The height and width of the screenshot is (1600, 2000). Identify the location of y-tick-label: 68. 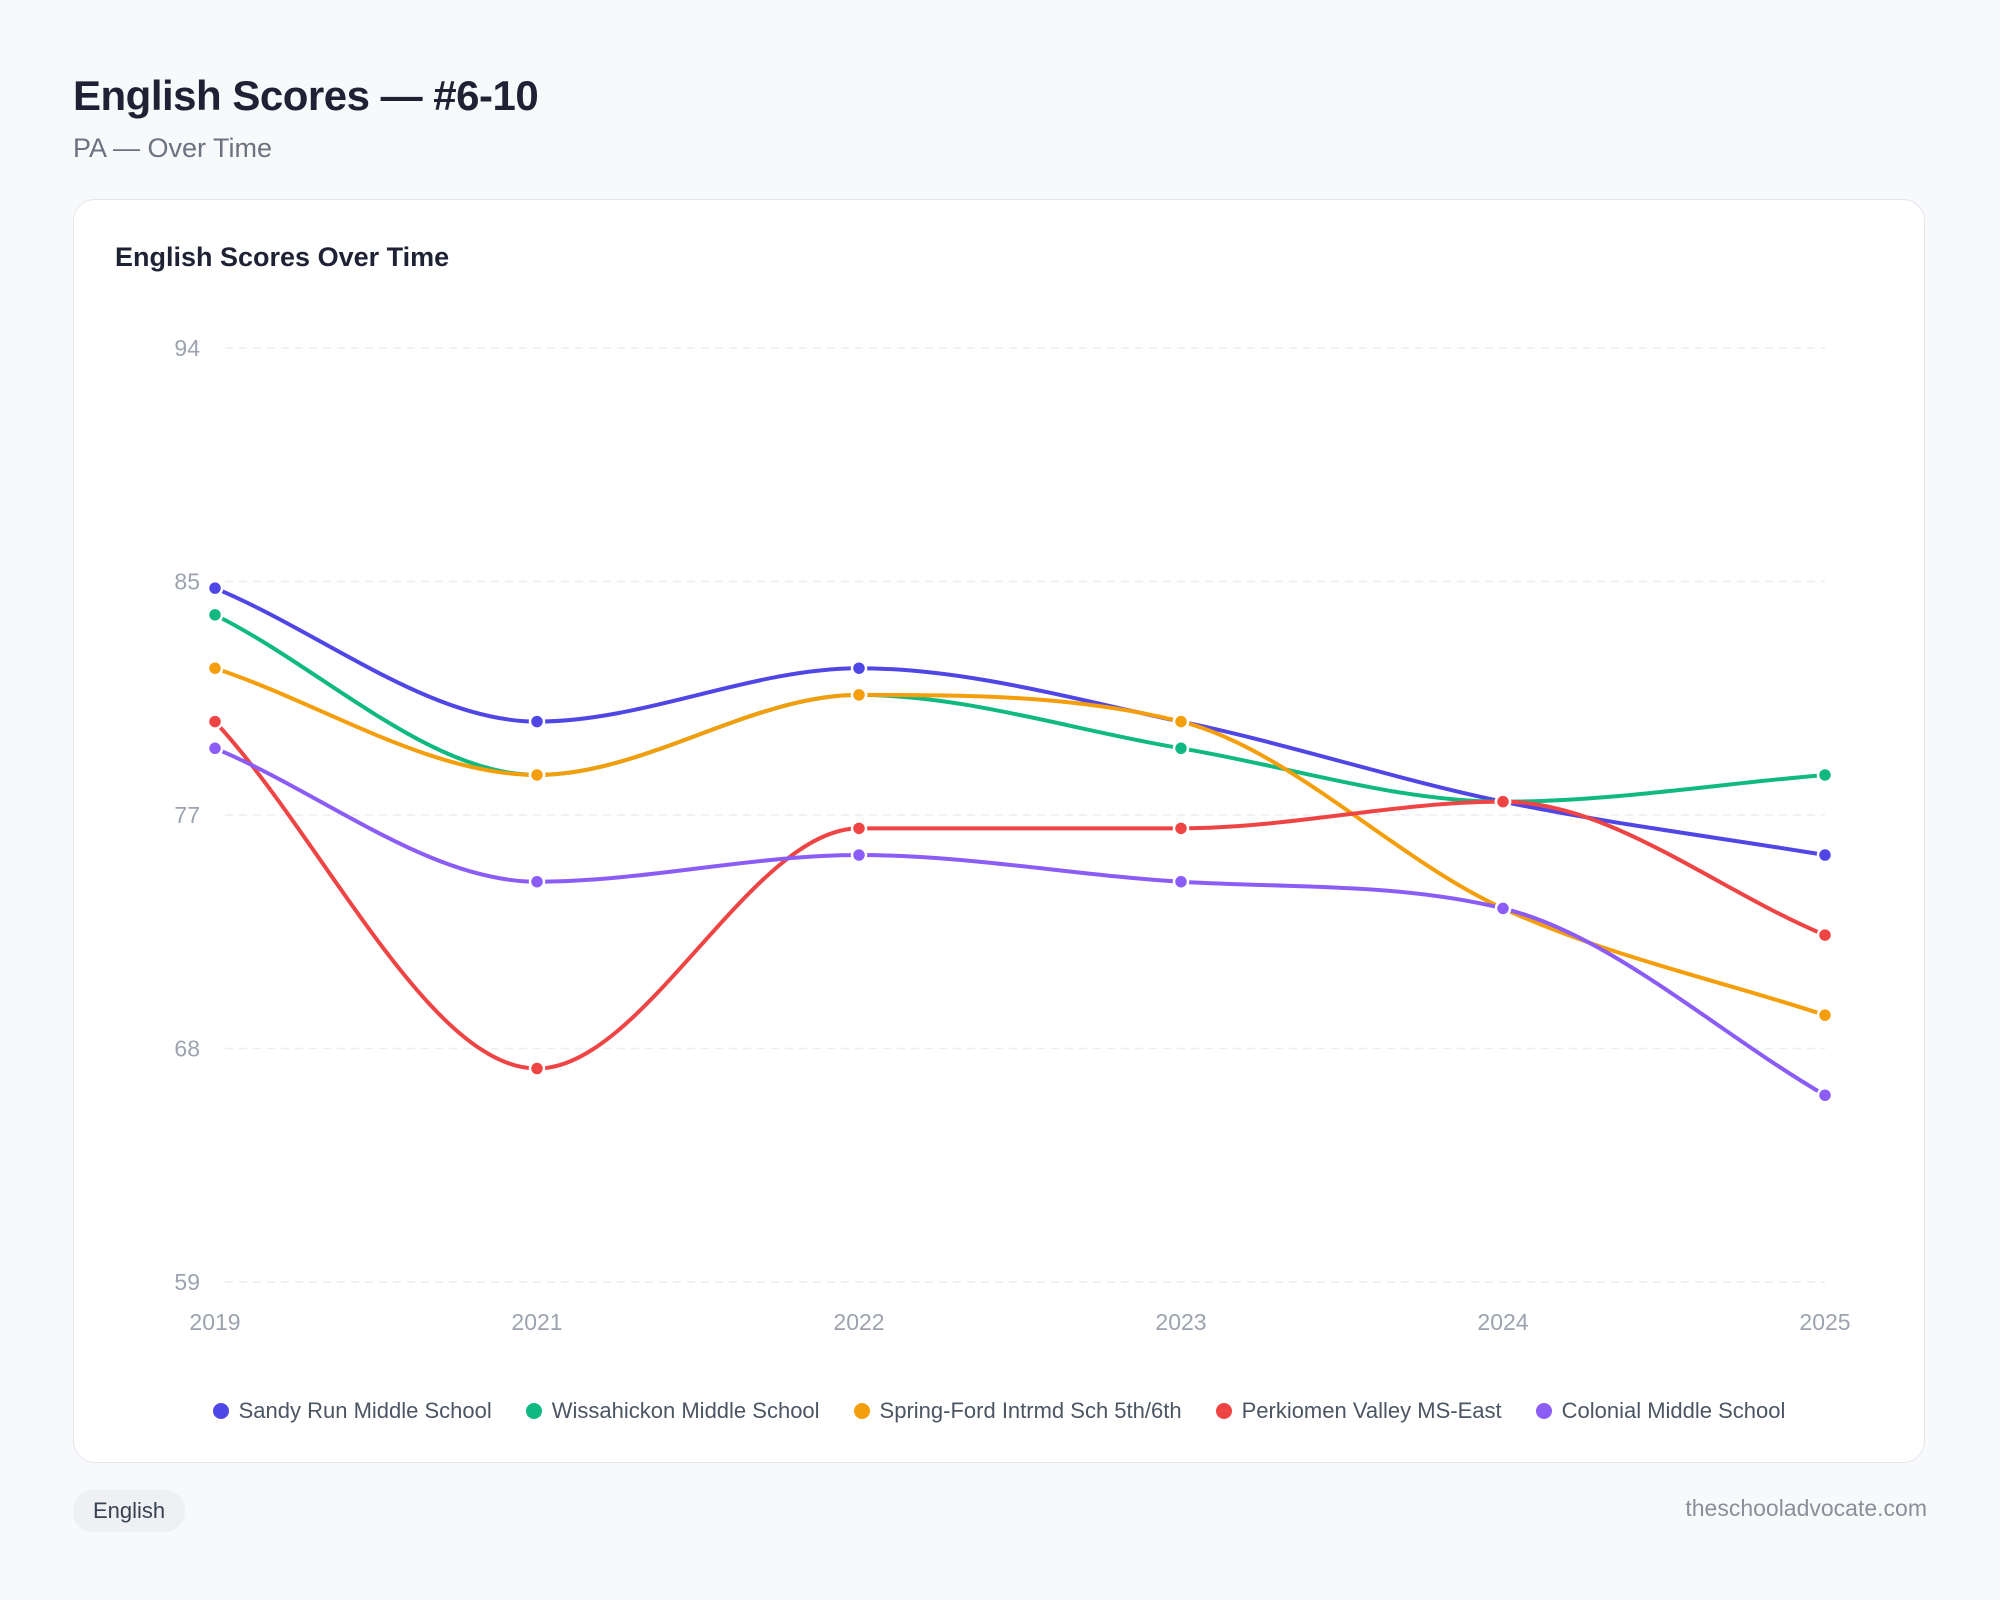
(187, 1049).